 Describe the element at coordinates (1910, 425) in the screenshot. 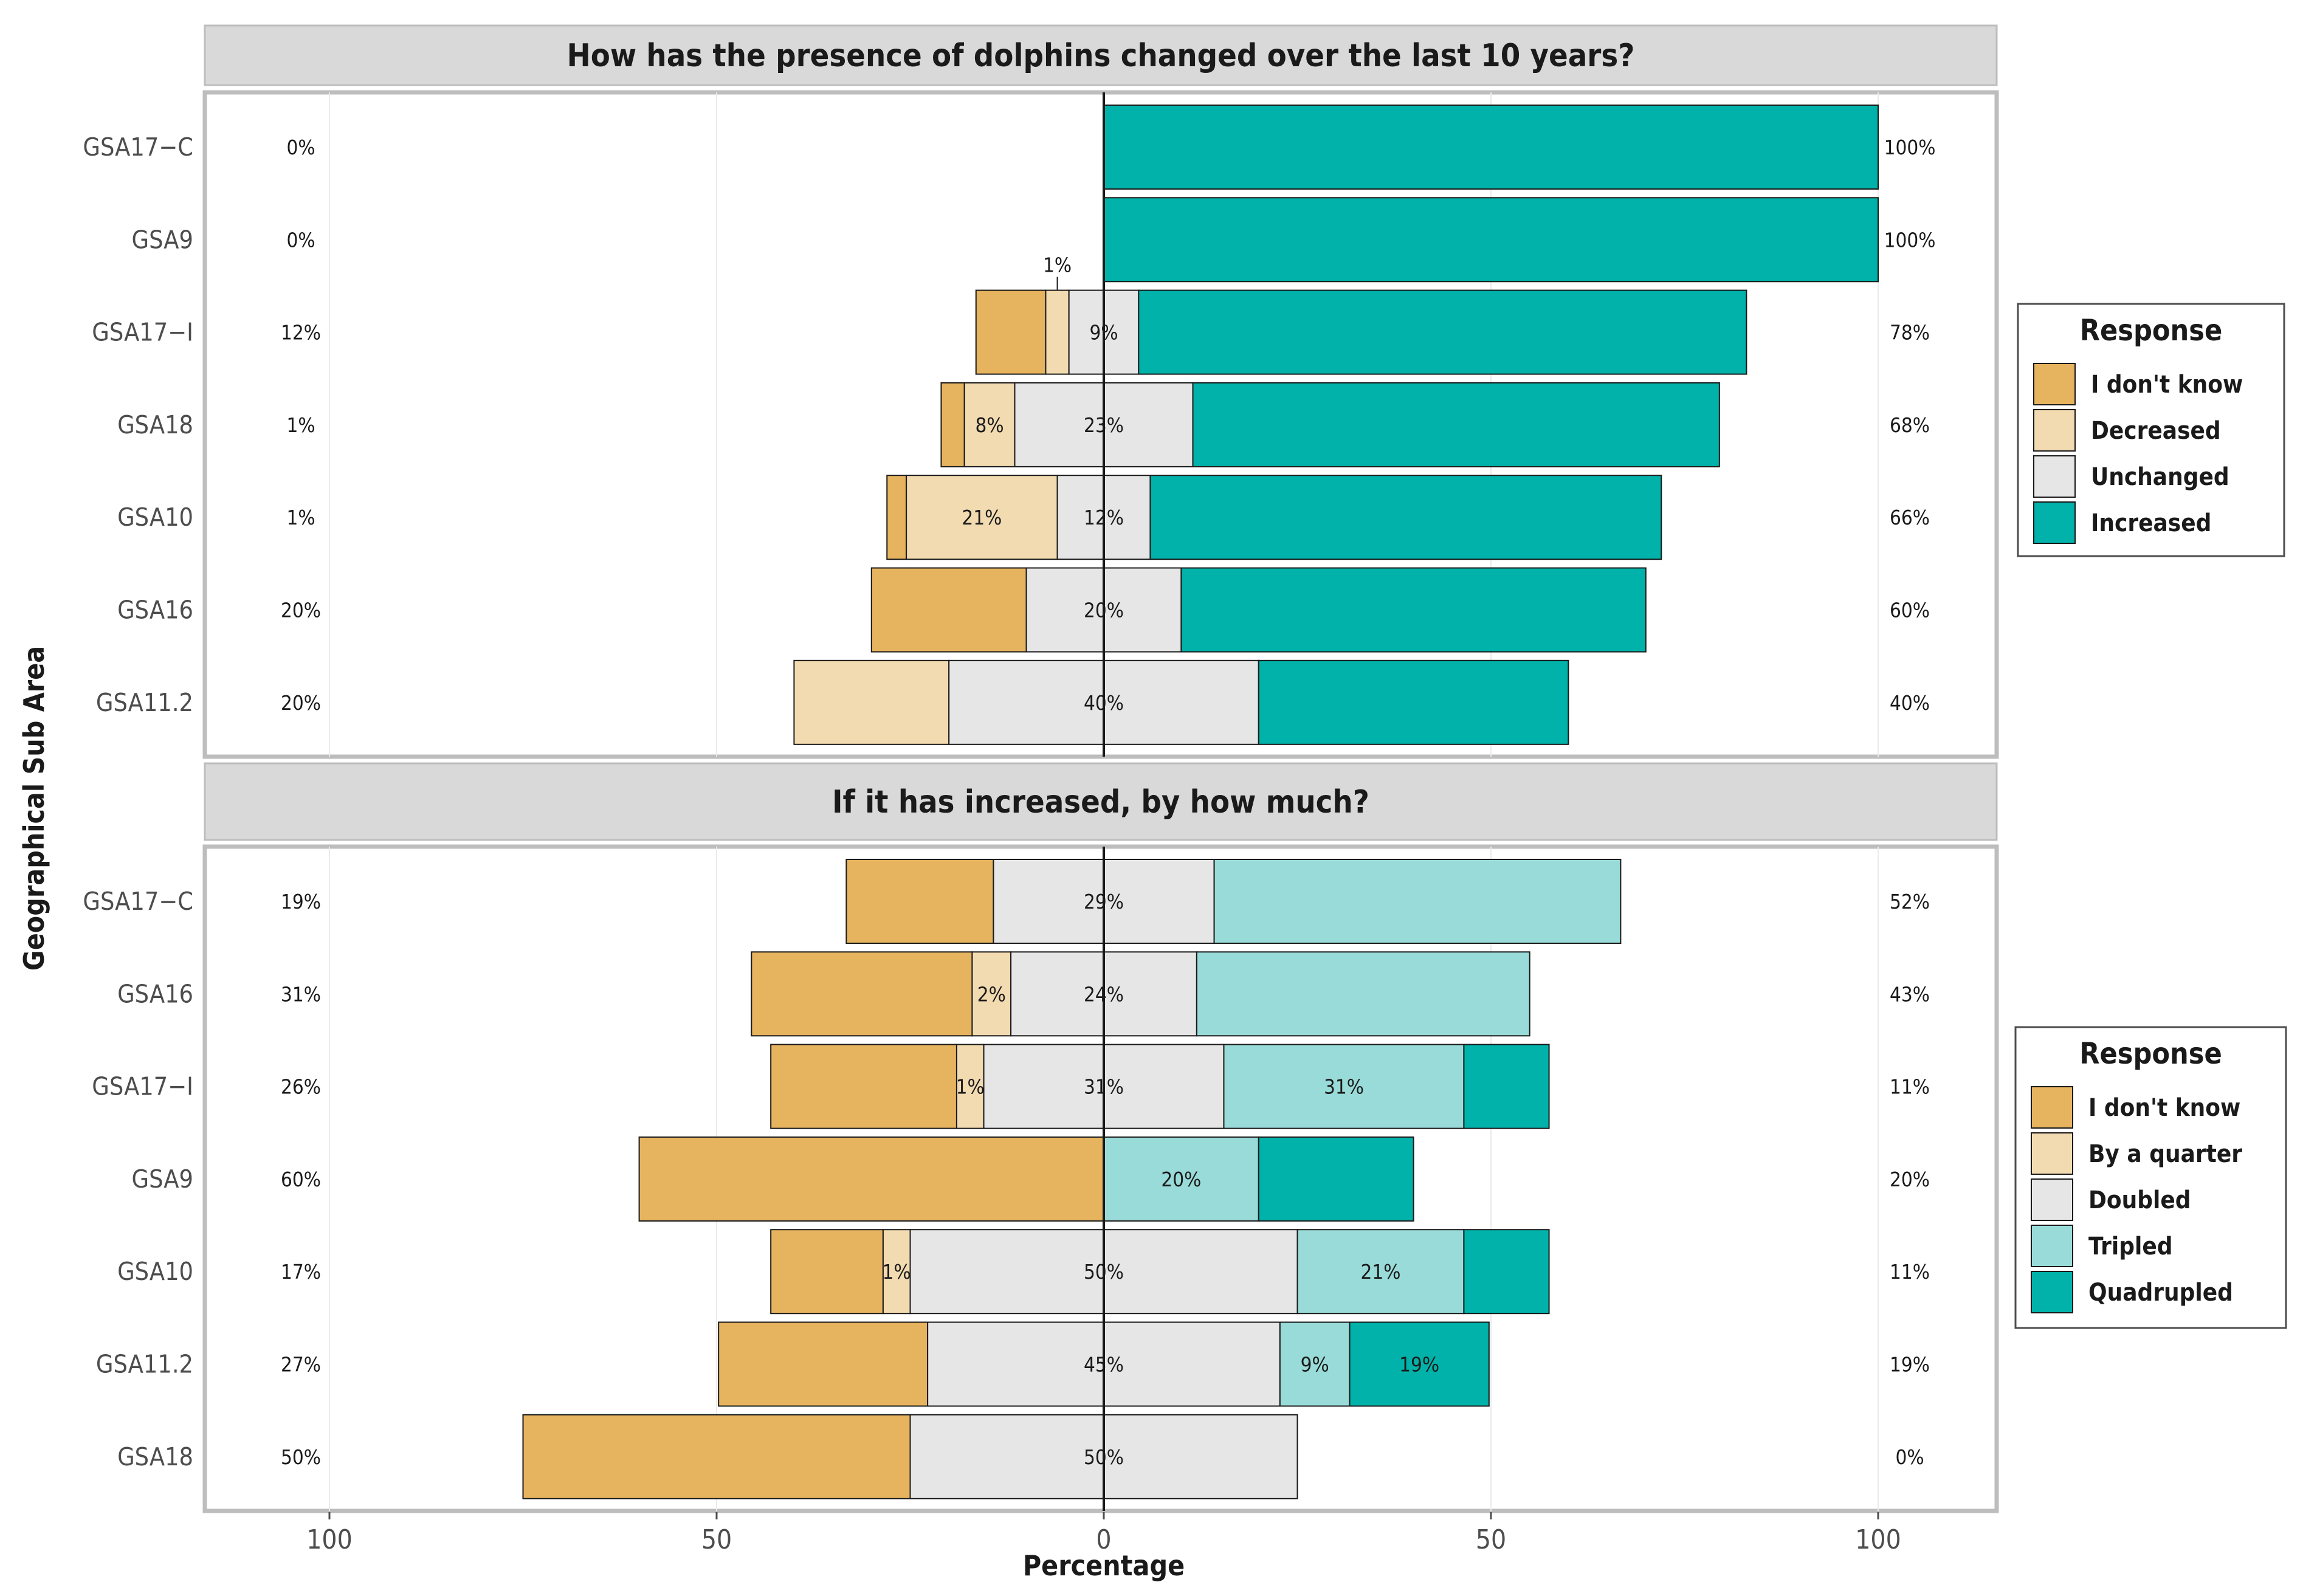

I see `panel1-right-total: 68%` at that location.